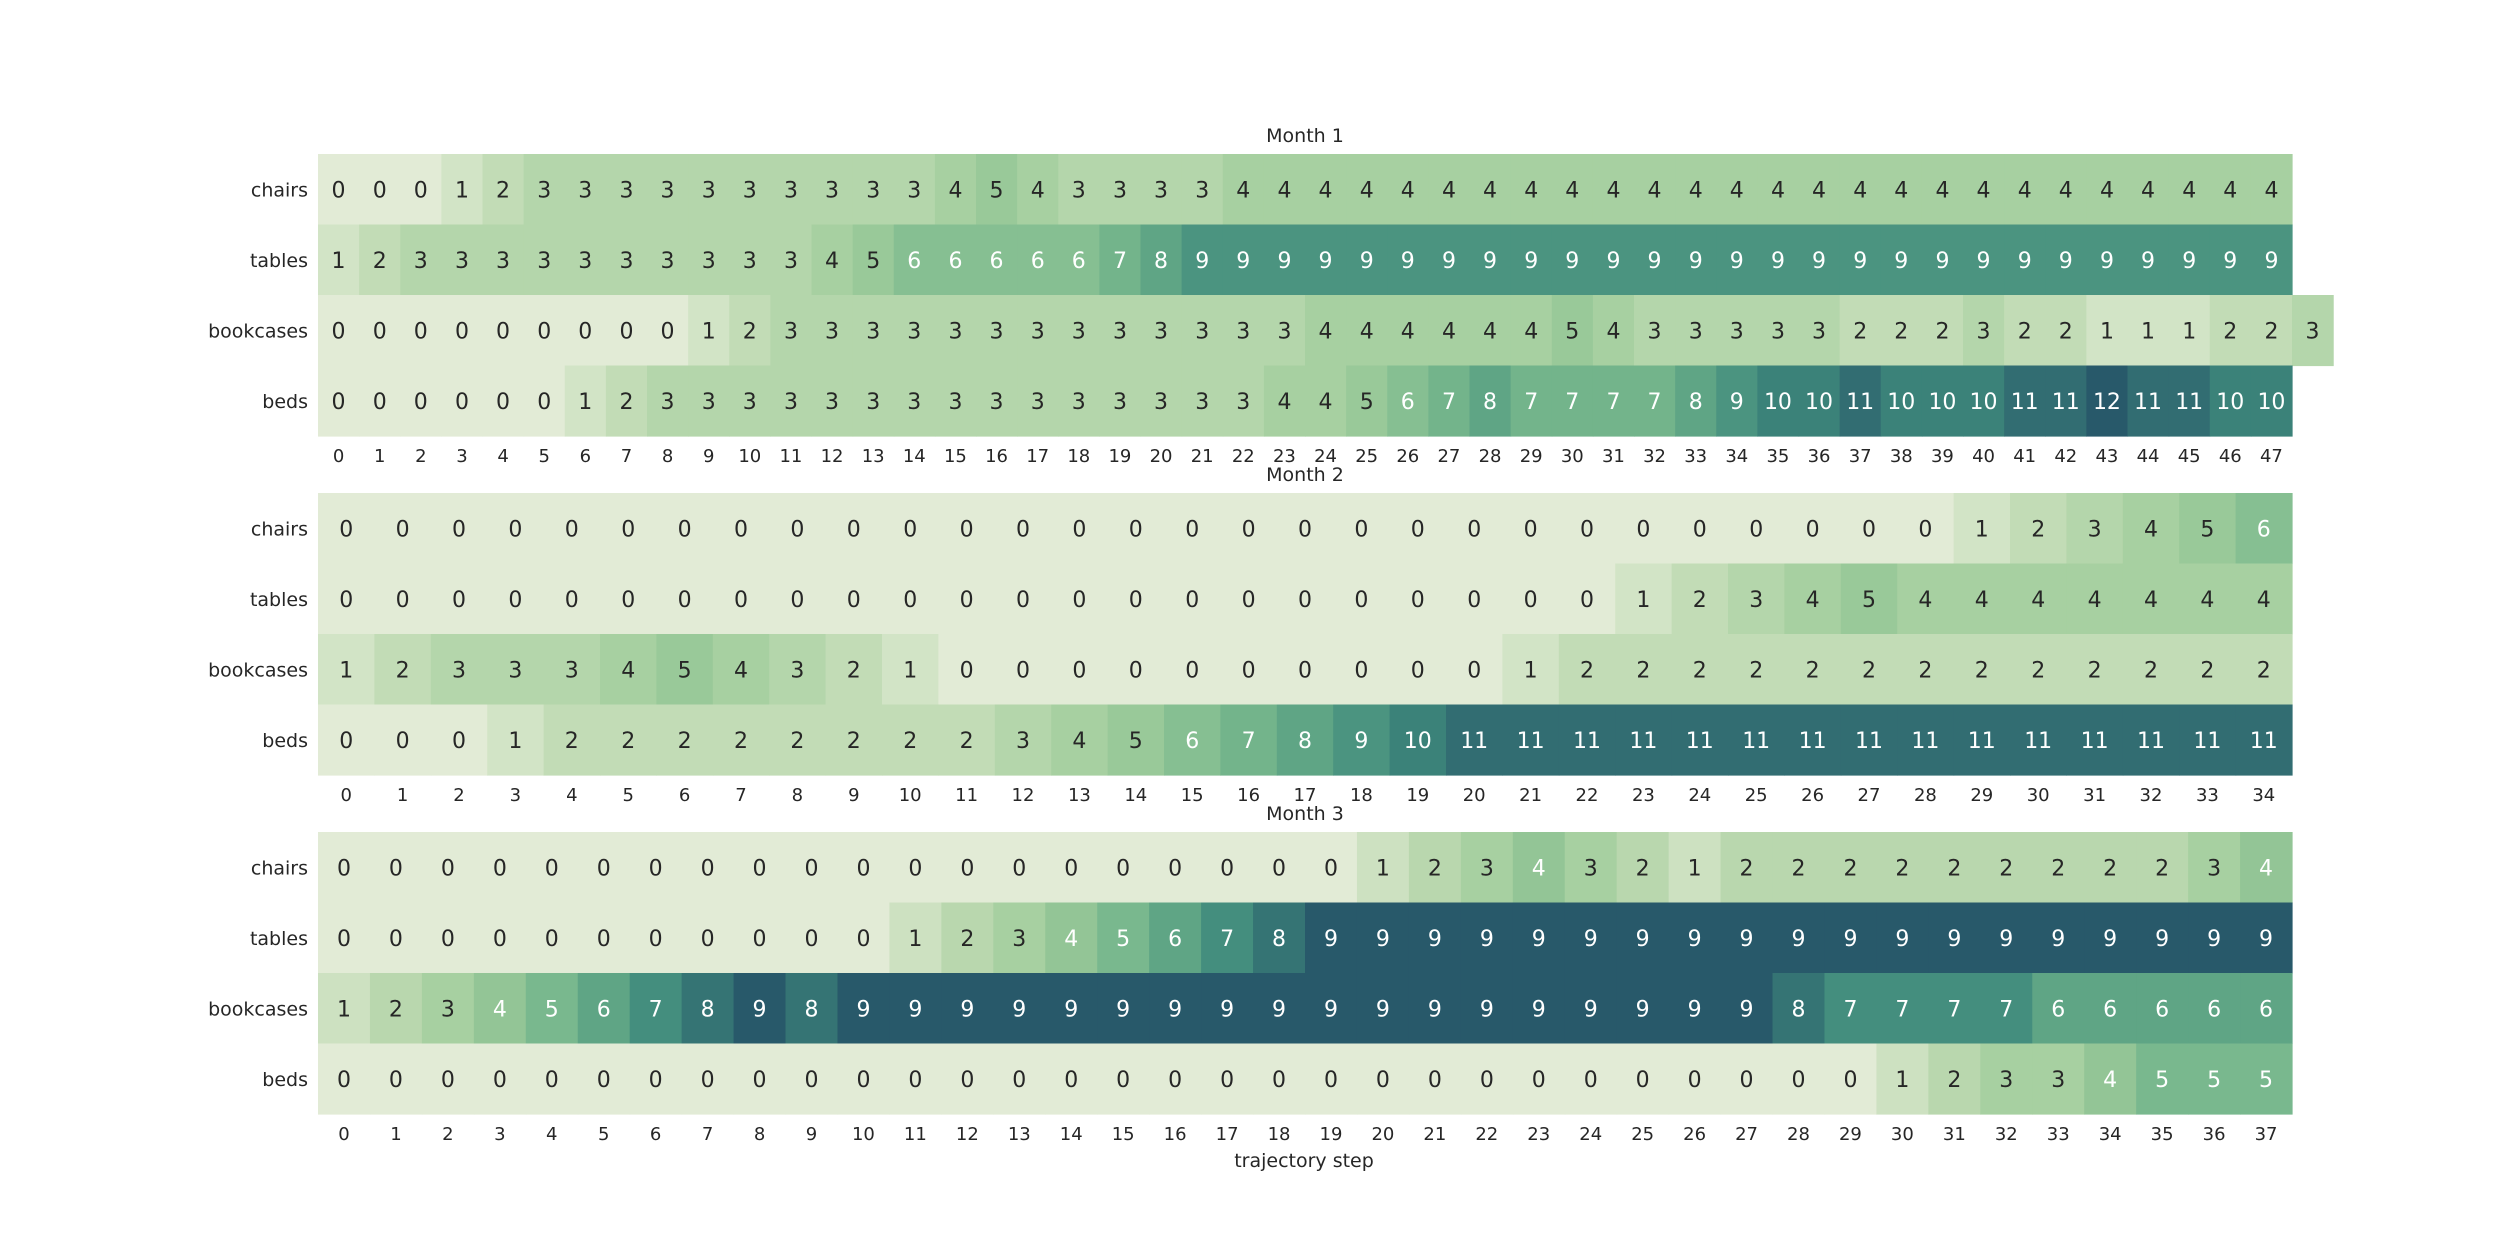 The image size is (2520, 1260). Describe the element at coordinates (2189, 456) in the screenshot. I see `x-tick-label: 45` at that location.